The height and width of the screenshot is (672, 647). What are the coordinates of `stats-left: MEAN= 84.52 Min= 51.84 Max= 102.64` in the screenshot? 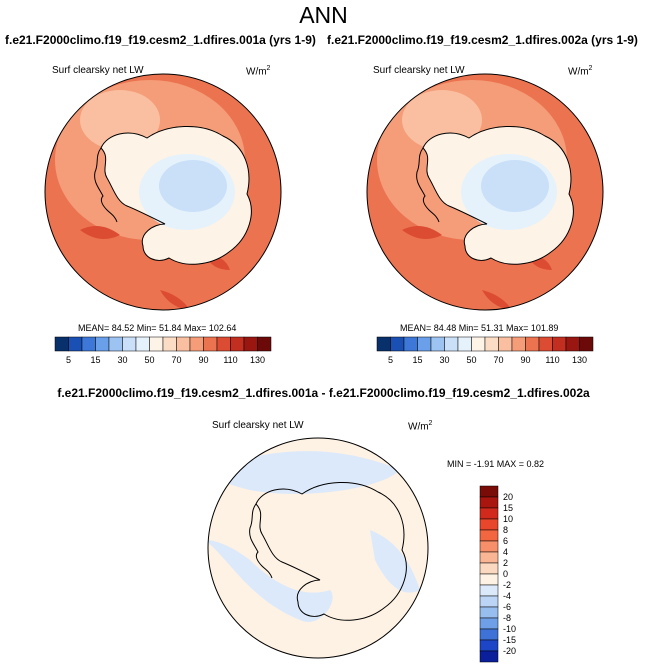 It's located at (157, 328).